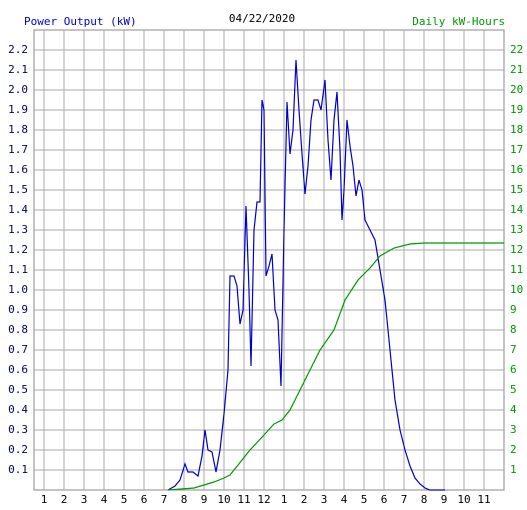 This screenshot has height=510, width=527. What do you see at coordinates (18, 109) in the screenshot?
I see `y-tick-label: 1.9` at bounding box center [18, 109].